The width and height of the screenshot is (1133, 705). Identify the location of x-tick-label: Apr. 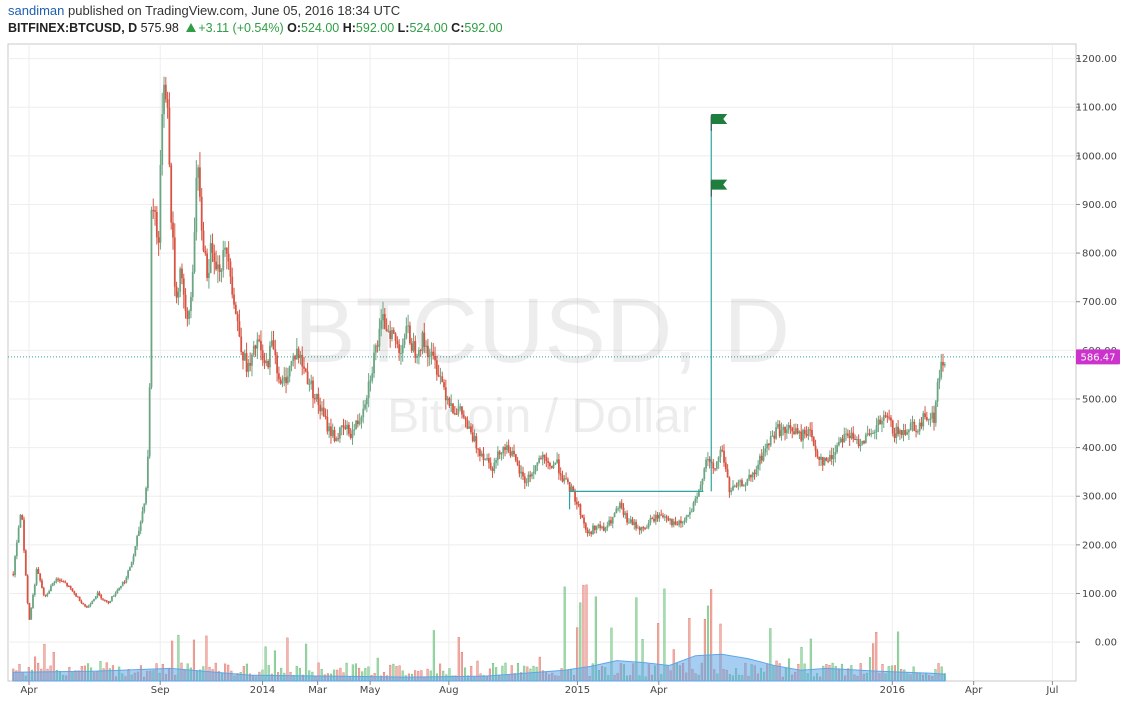
(29, 690).